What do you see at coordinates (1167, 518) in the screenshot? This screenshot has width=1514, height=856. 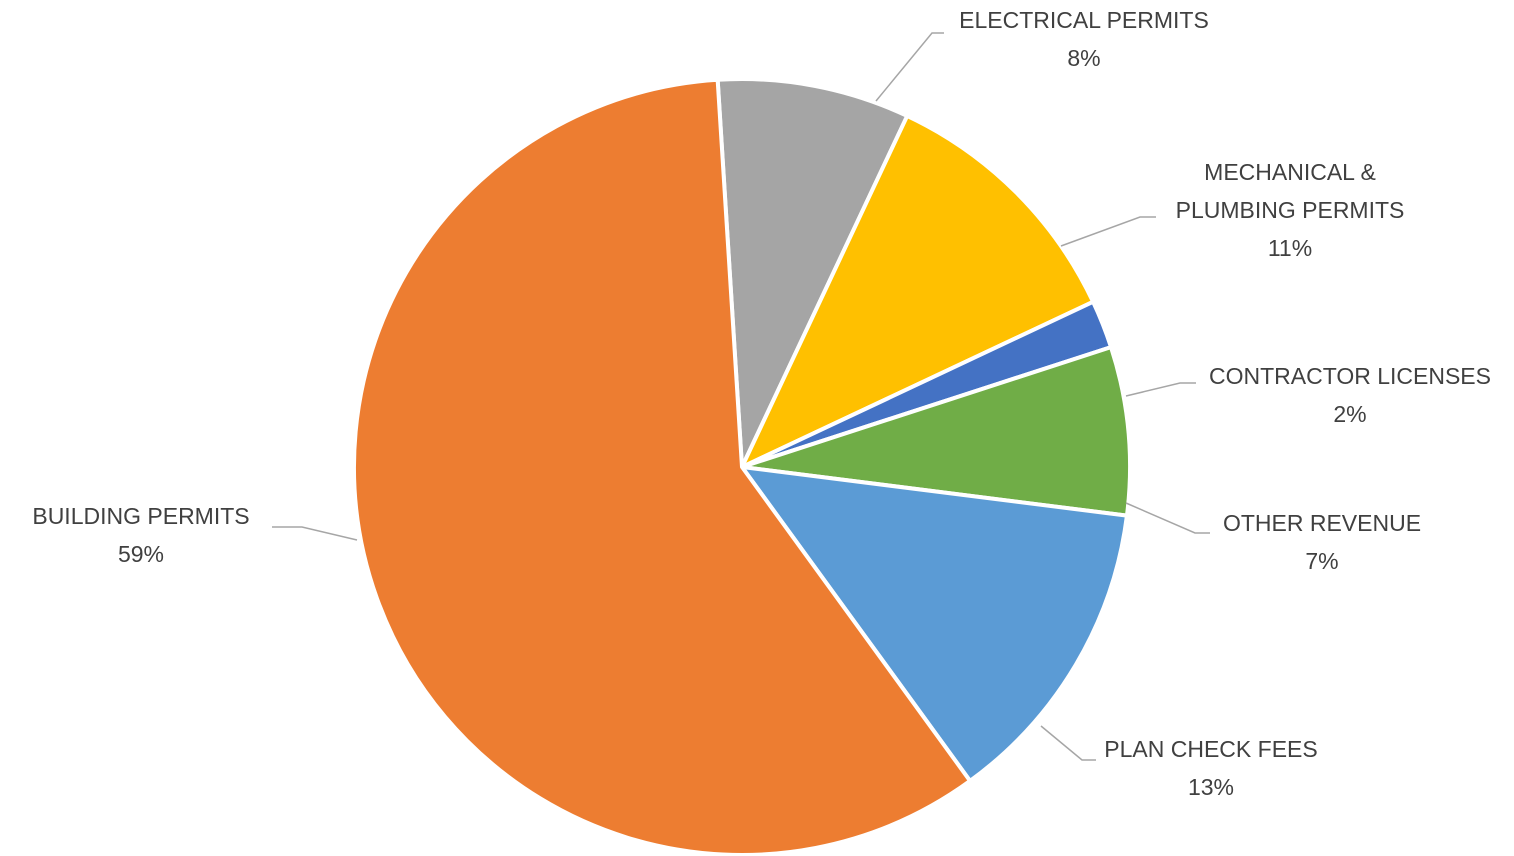 I see `leader-line-other-revenue` at bounding box center [1167, 518].